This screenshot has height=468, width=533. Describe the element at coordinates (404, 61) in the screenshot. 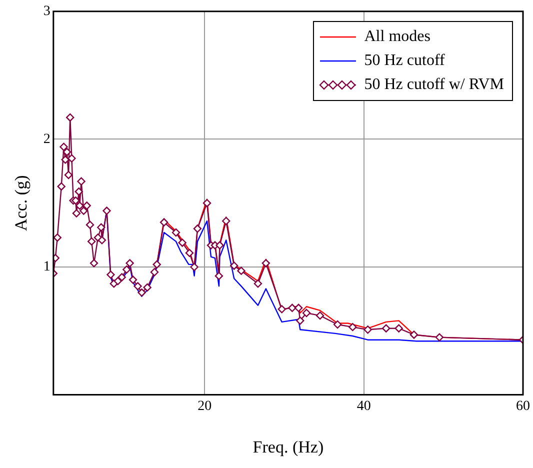

I see `legend-label: 50 Hz cutoff` at that location.